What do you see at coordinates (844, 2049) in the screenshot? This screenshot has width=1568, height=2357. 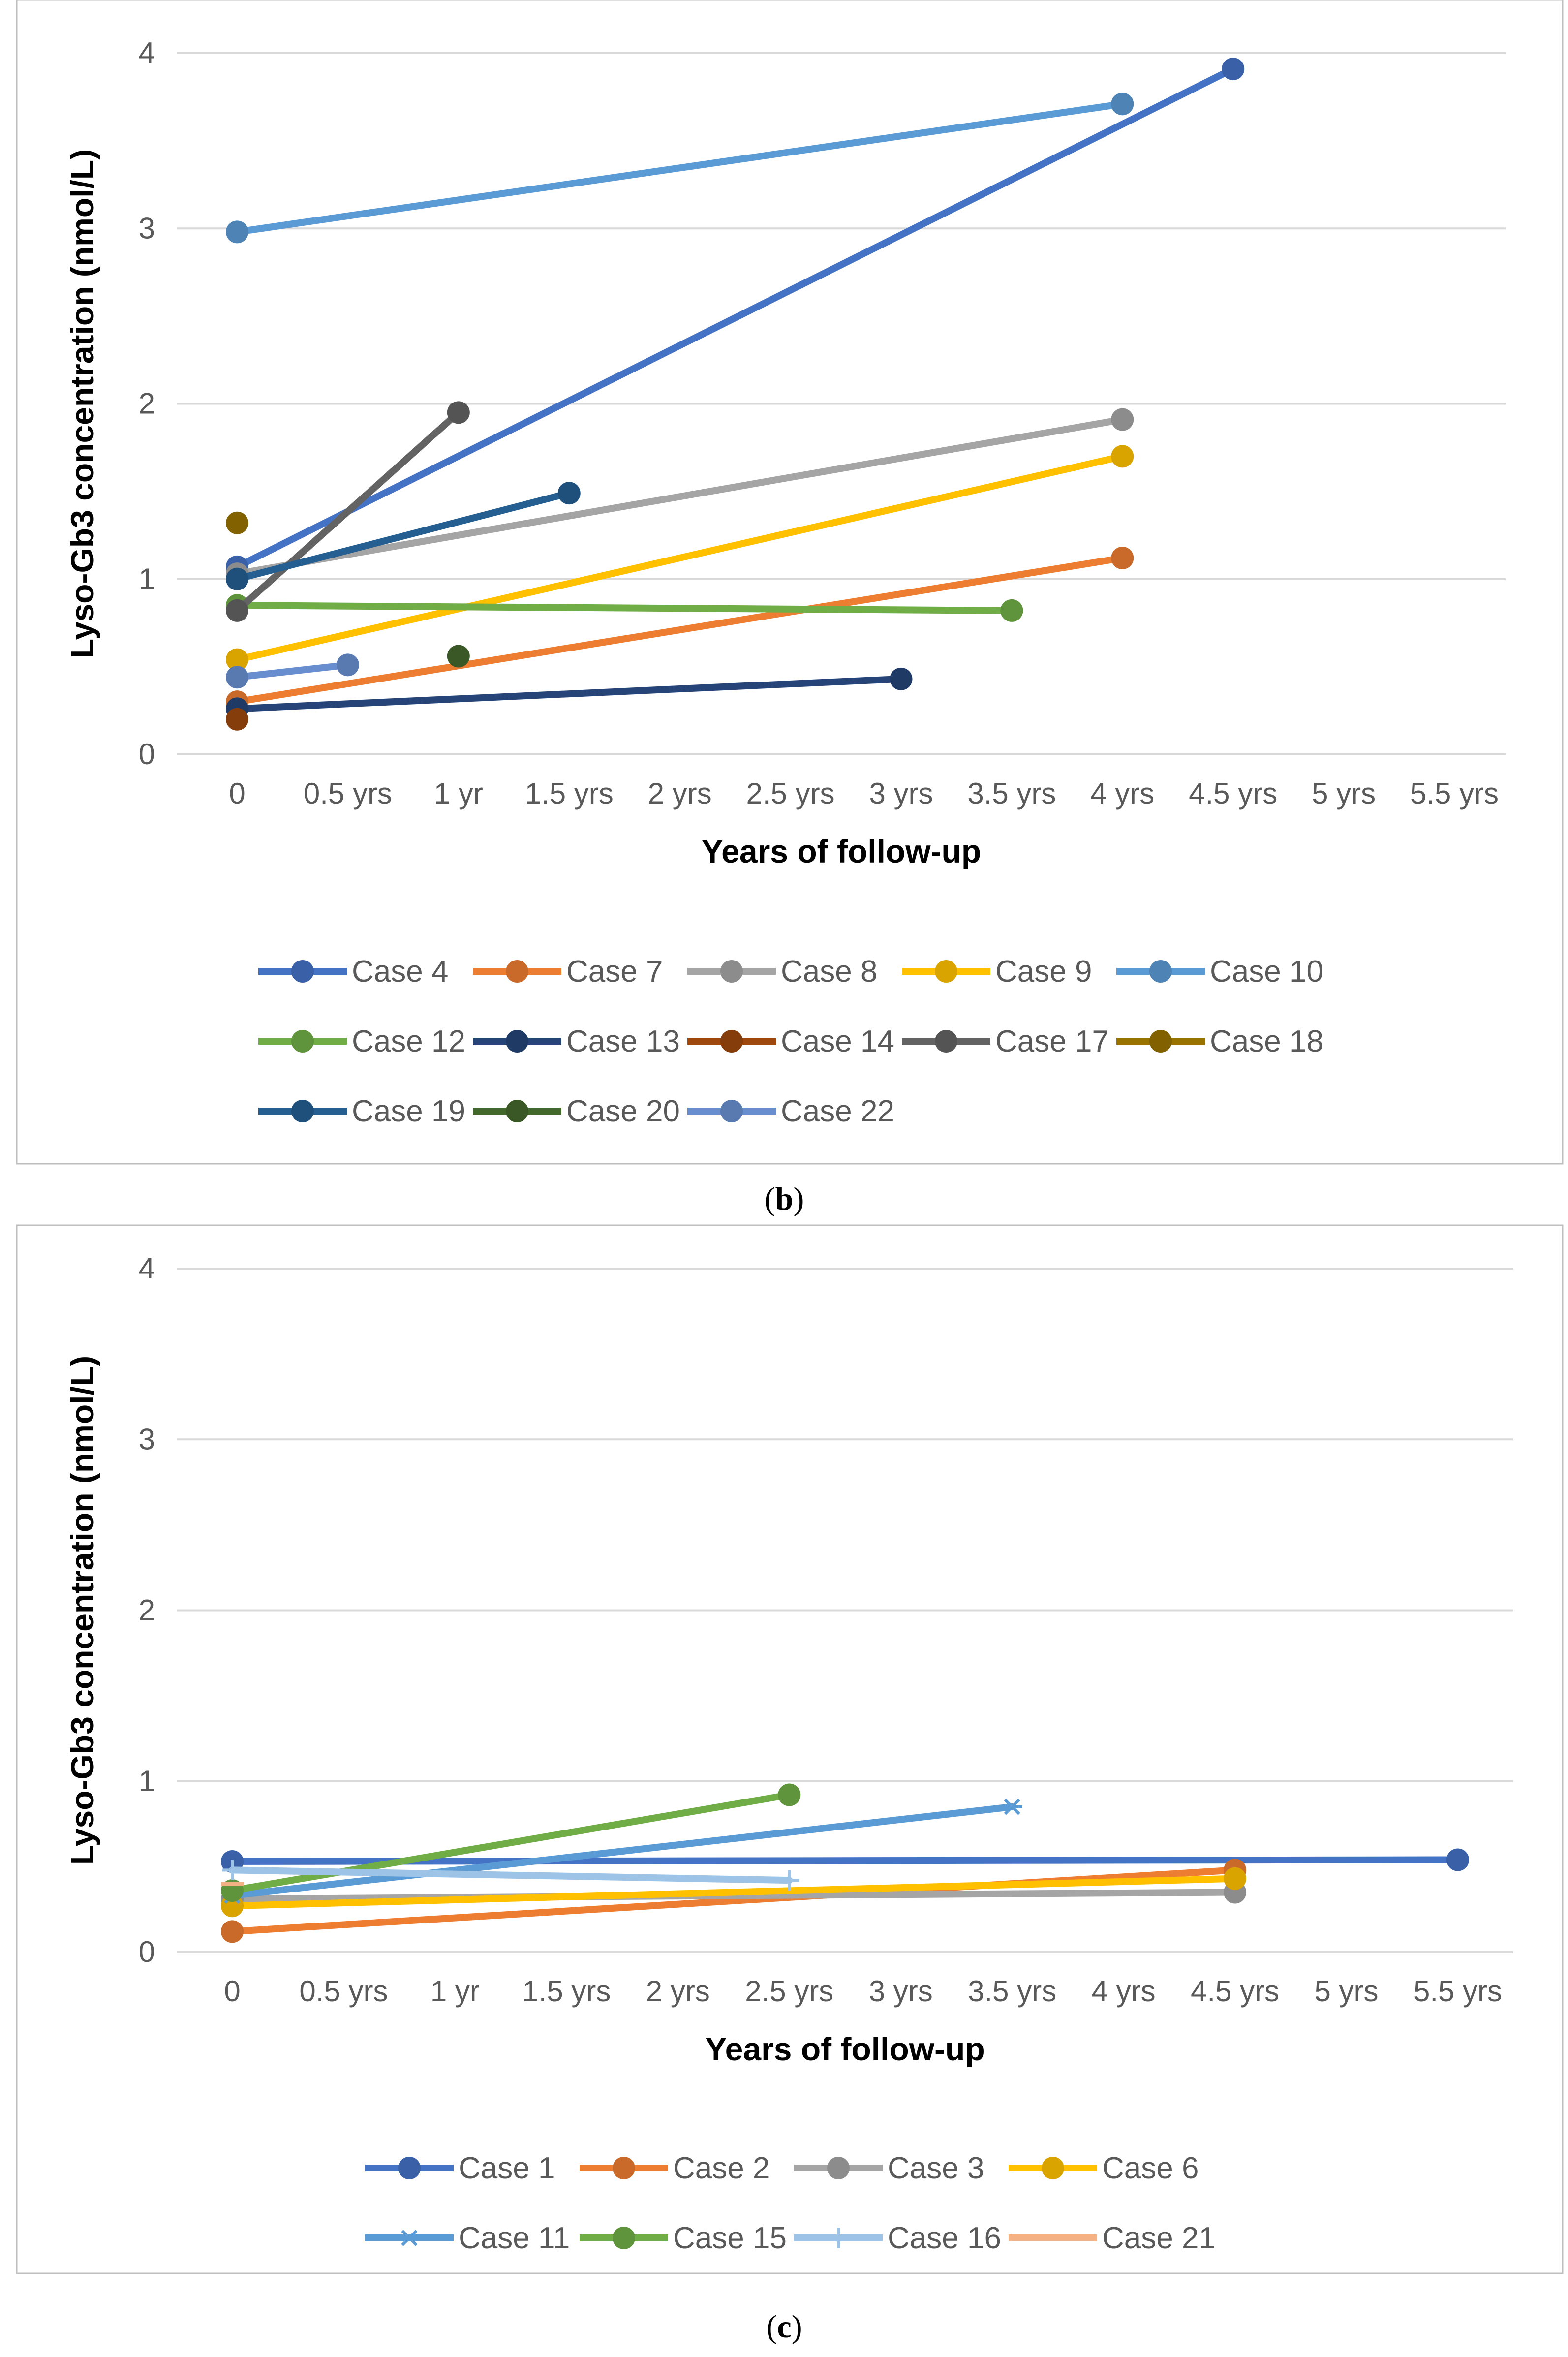 I see `c-x-axis-title: Years of follow-up` at bounding box center [844, 2049].